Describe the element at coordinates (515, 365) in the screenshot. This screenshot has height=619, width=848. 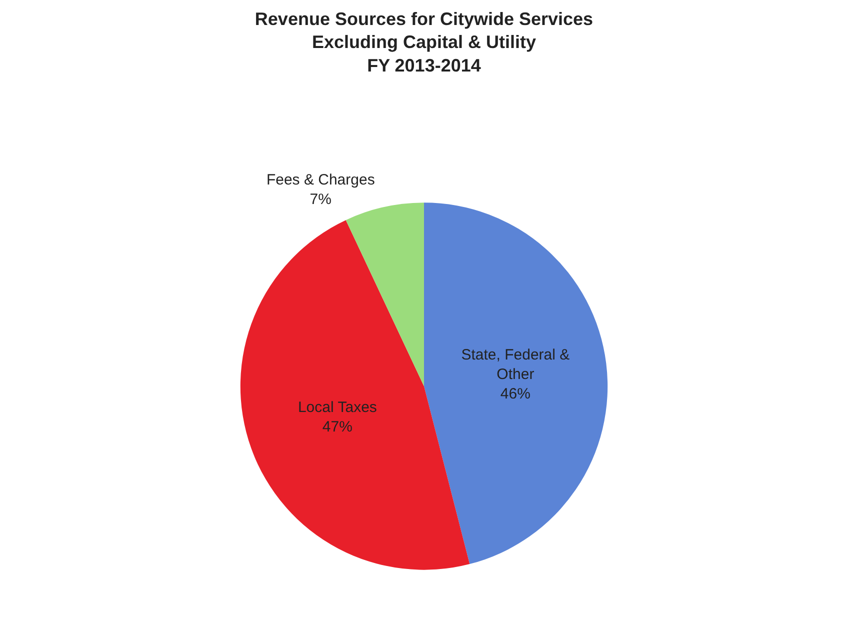
I see `slice-label: State, Federal & Other` at that location.